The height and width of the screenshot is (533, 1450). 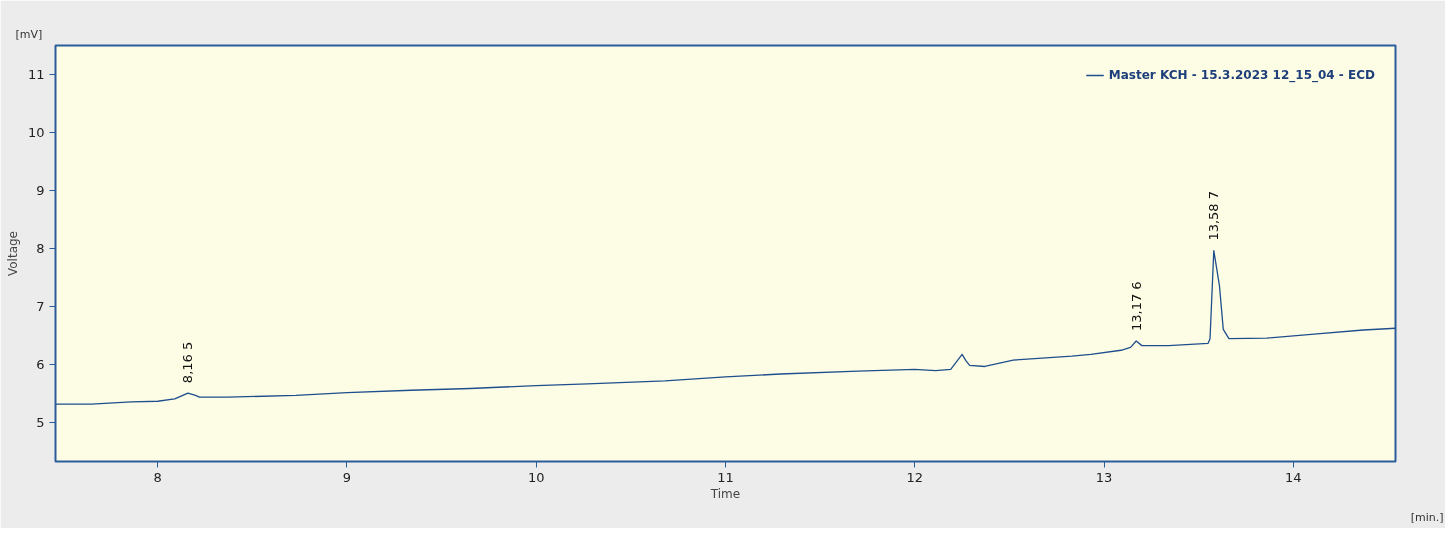 What do you see at coordinates (725, 493) in the screenshot?
I see `x-axis-title: Time` at bounding box center [725, 493].